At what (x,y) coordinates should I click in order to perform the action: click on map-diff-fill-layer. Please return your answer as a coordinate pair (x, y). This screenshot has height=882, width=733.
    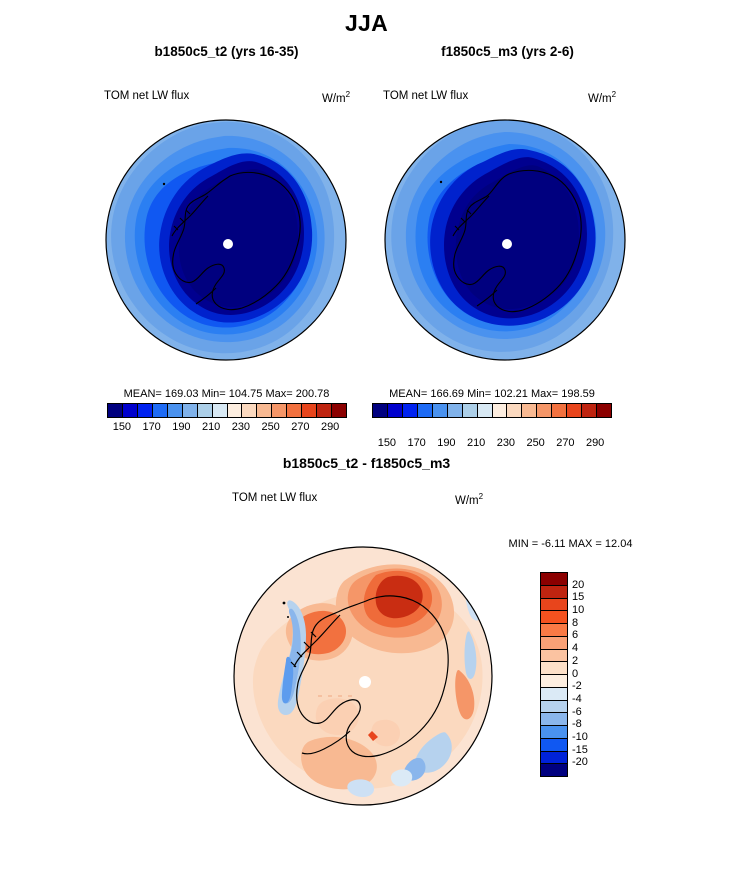
    Looking at the image, I should click on (363, 676).